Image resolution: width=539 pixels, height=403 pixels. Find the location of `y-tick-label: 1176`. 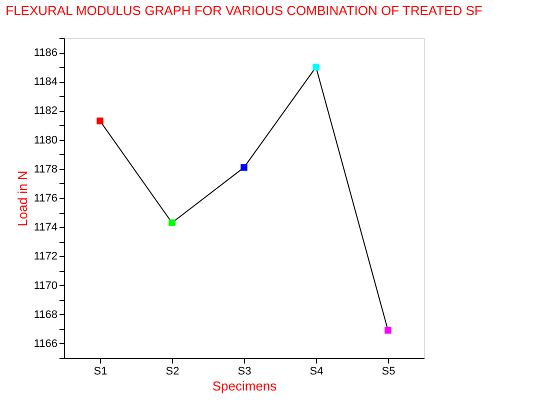

y-tick-label: 1176 is located at coordinates (46, 198).